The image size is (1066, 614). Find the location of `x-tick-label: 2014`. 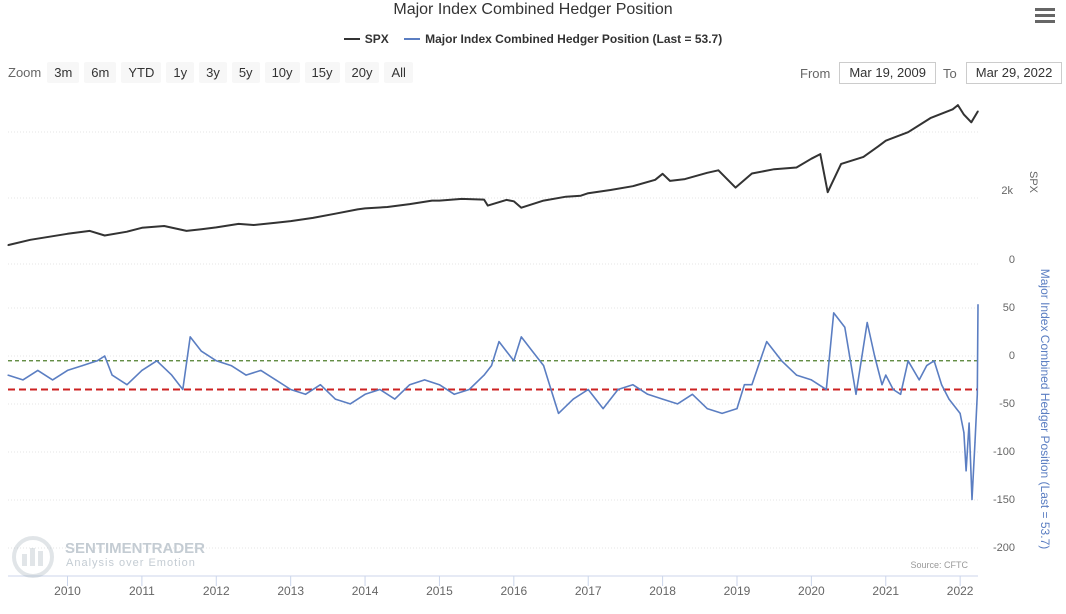

x-tick-label: 2014 is located at coordinates (365, 591).